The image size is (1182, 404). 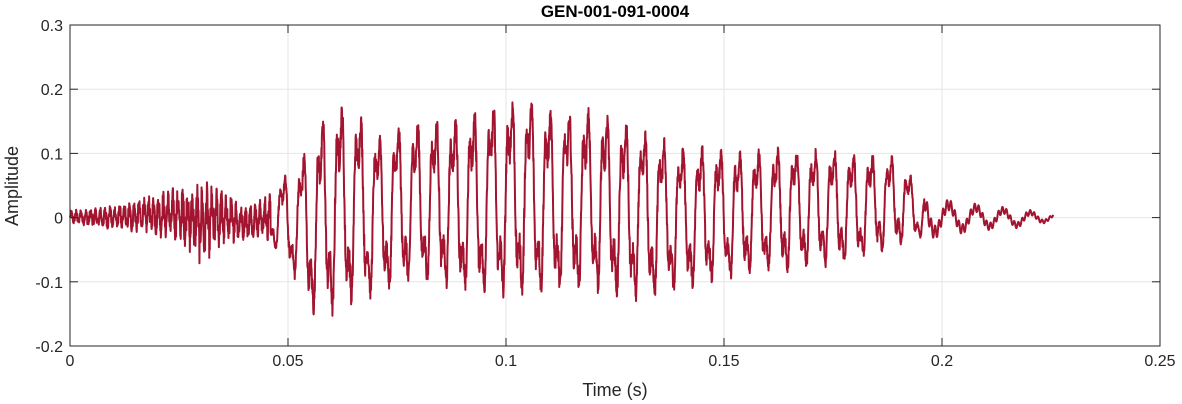 I want to click on x-tick-label: 0.15, so click(x=723, y=361).